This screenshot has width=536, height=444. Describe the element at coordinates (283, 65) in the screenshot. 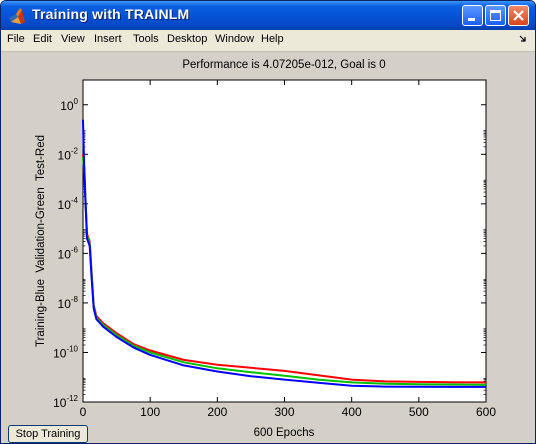

I see `chart-title: Performance is 4.07205e-012, Goal is 0` at that location.